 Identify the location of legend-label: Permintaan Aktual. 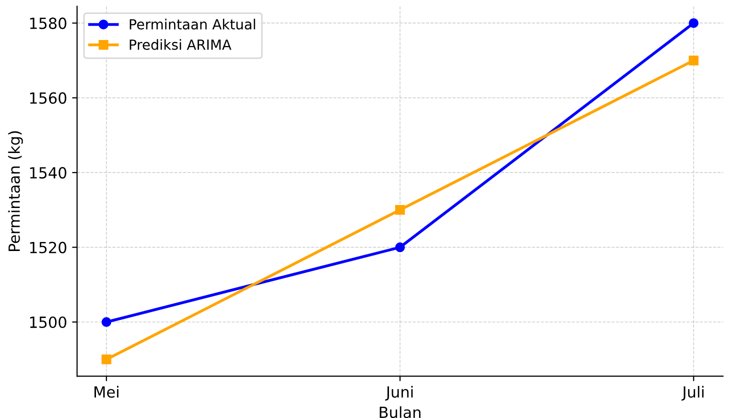
(193, 24).